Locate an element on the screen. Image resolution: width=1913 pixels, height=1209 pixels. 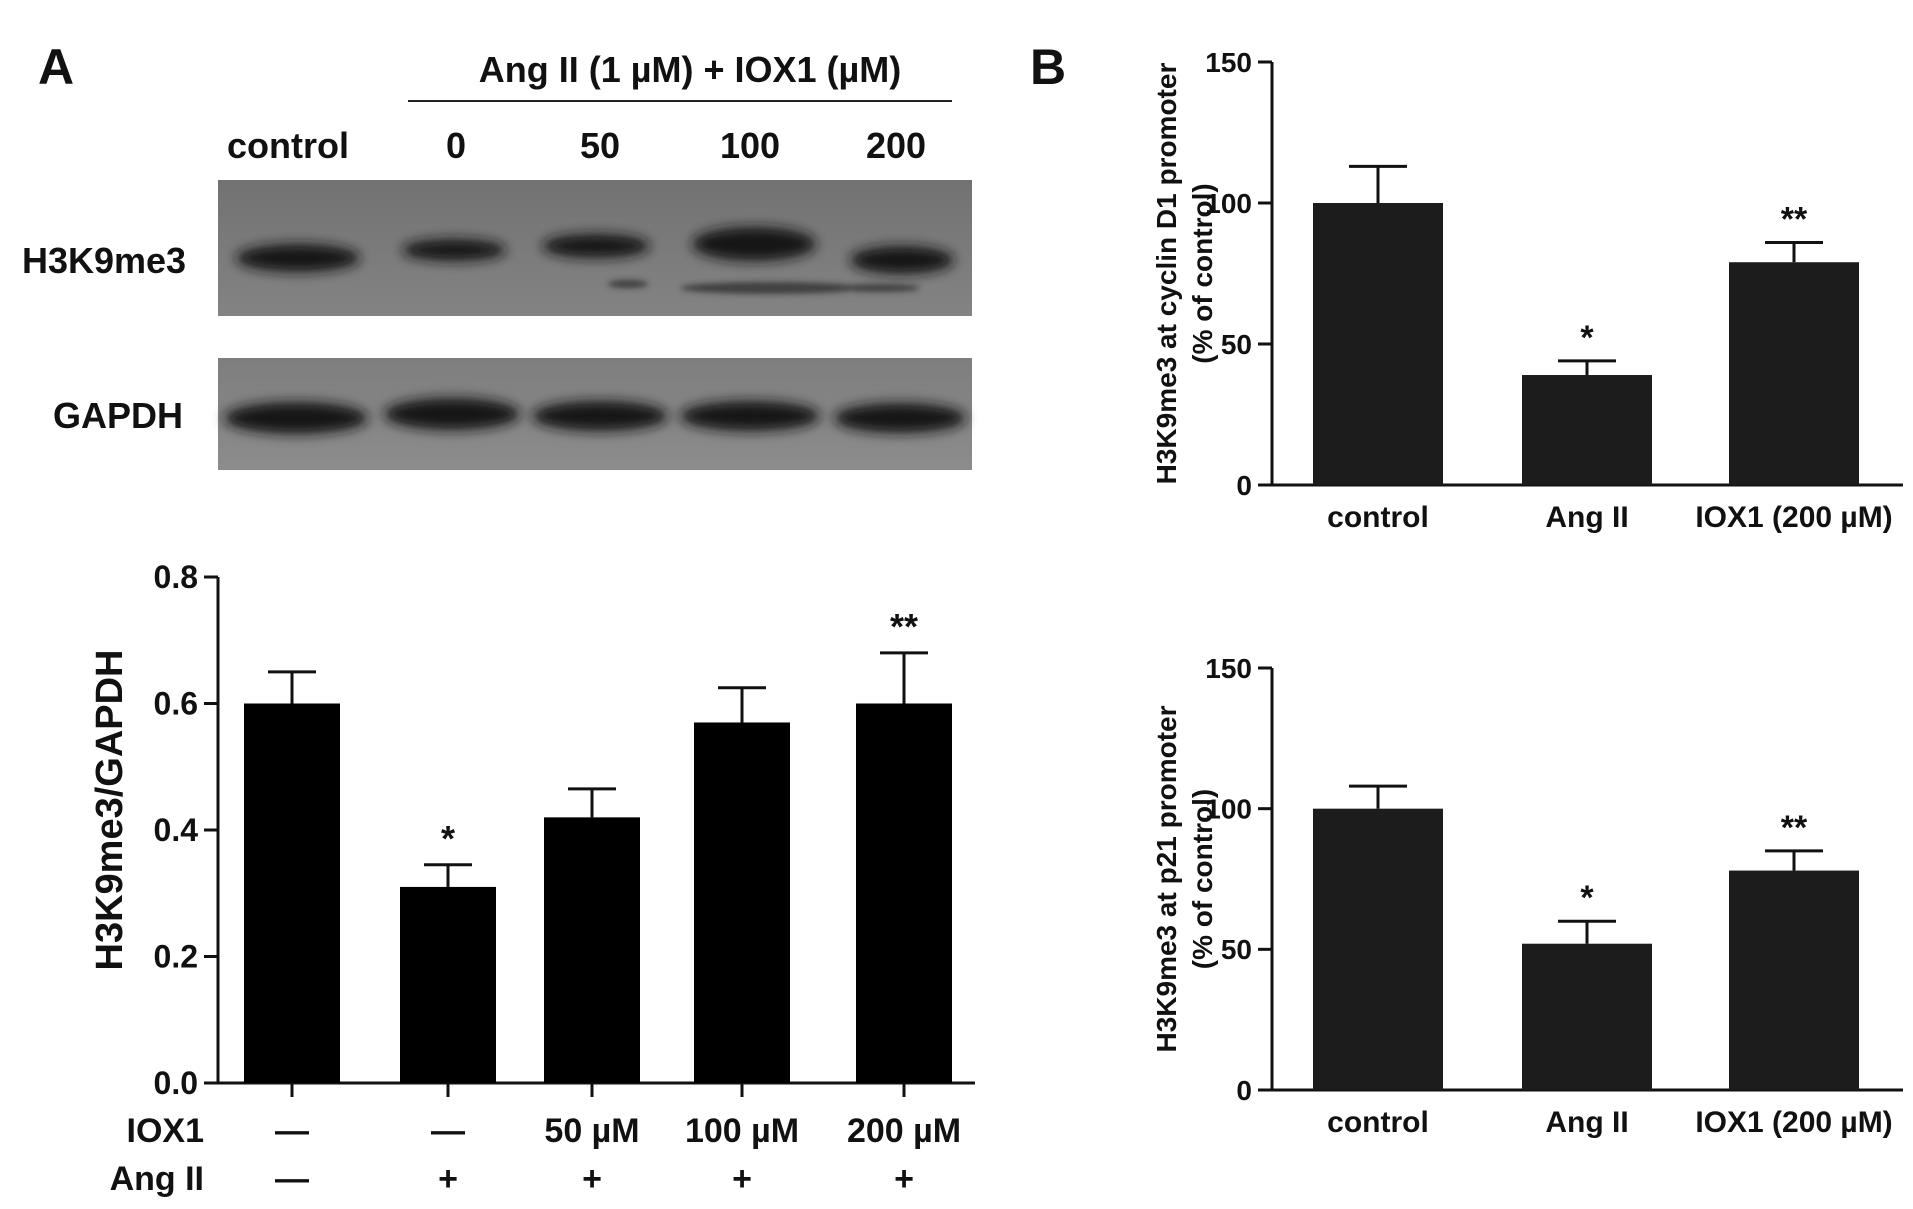
blot-header: Ang II (1 µM) + IOX1 (µM) is located at coordinates (690, 69).